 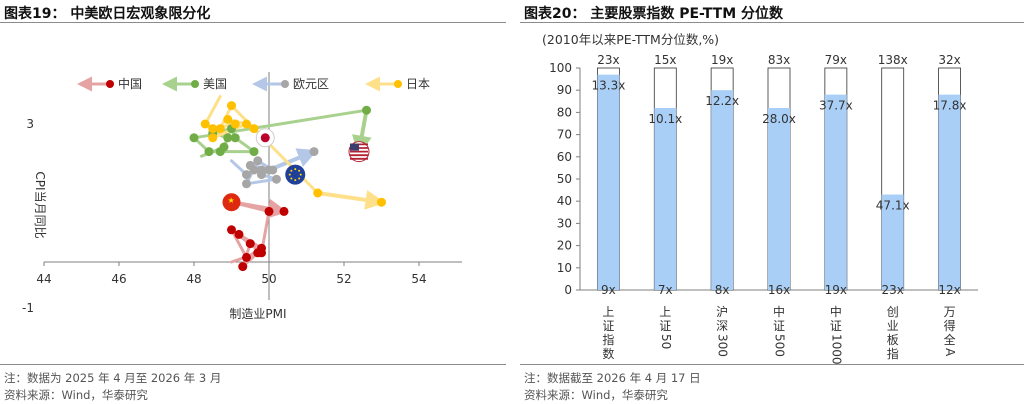 I want to click on chart-subtitle: (2010年以来PE-TTM分位数,%), so click(x=630, y=39).